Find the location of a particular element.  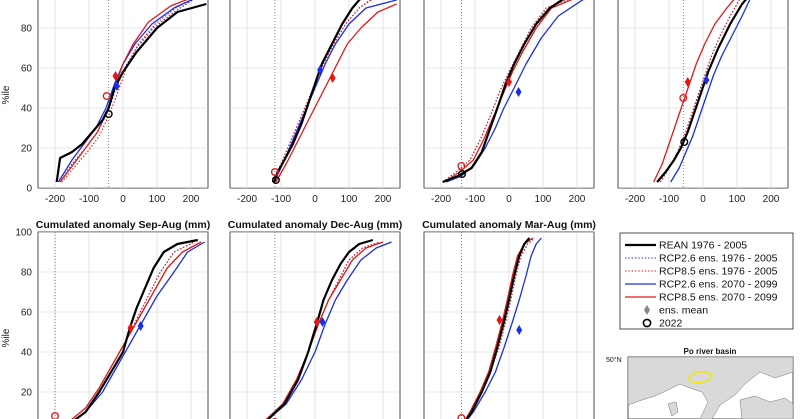

panel-title: Cumulated anomaly Mar-Aug (mm) is located at coordinates (509, 225).